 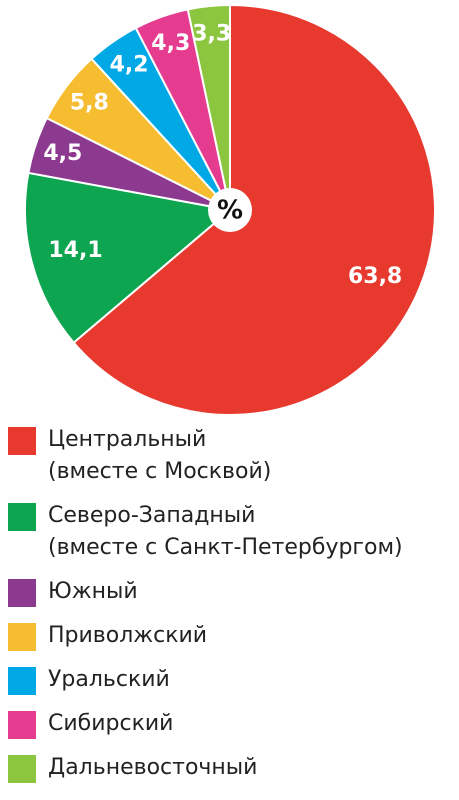 What do you see at coordinates (75, 250) in the screenshot?
I see `value-label: 14,1` at bounding box center [75, 250].